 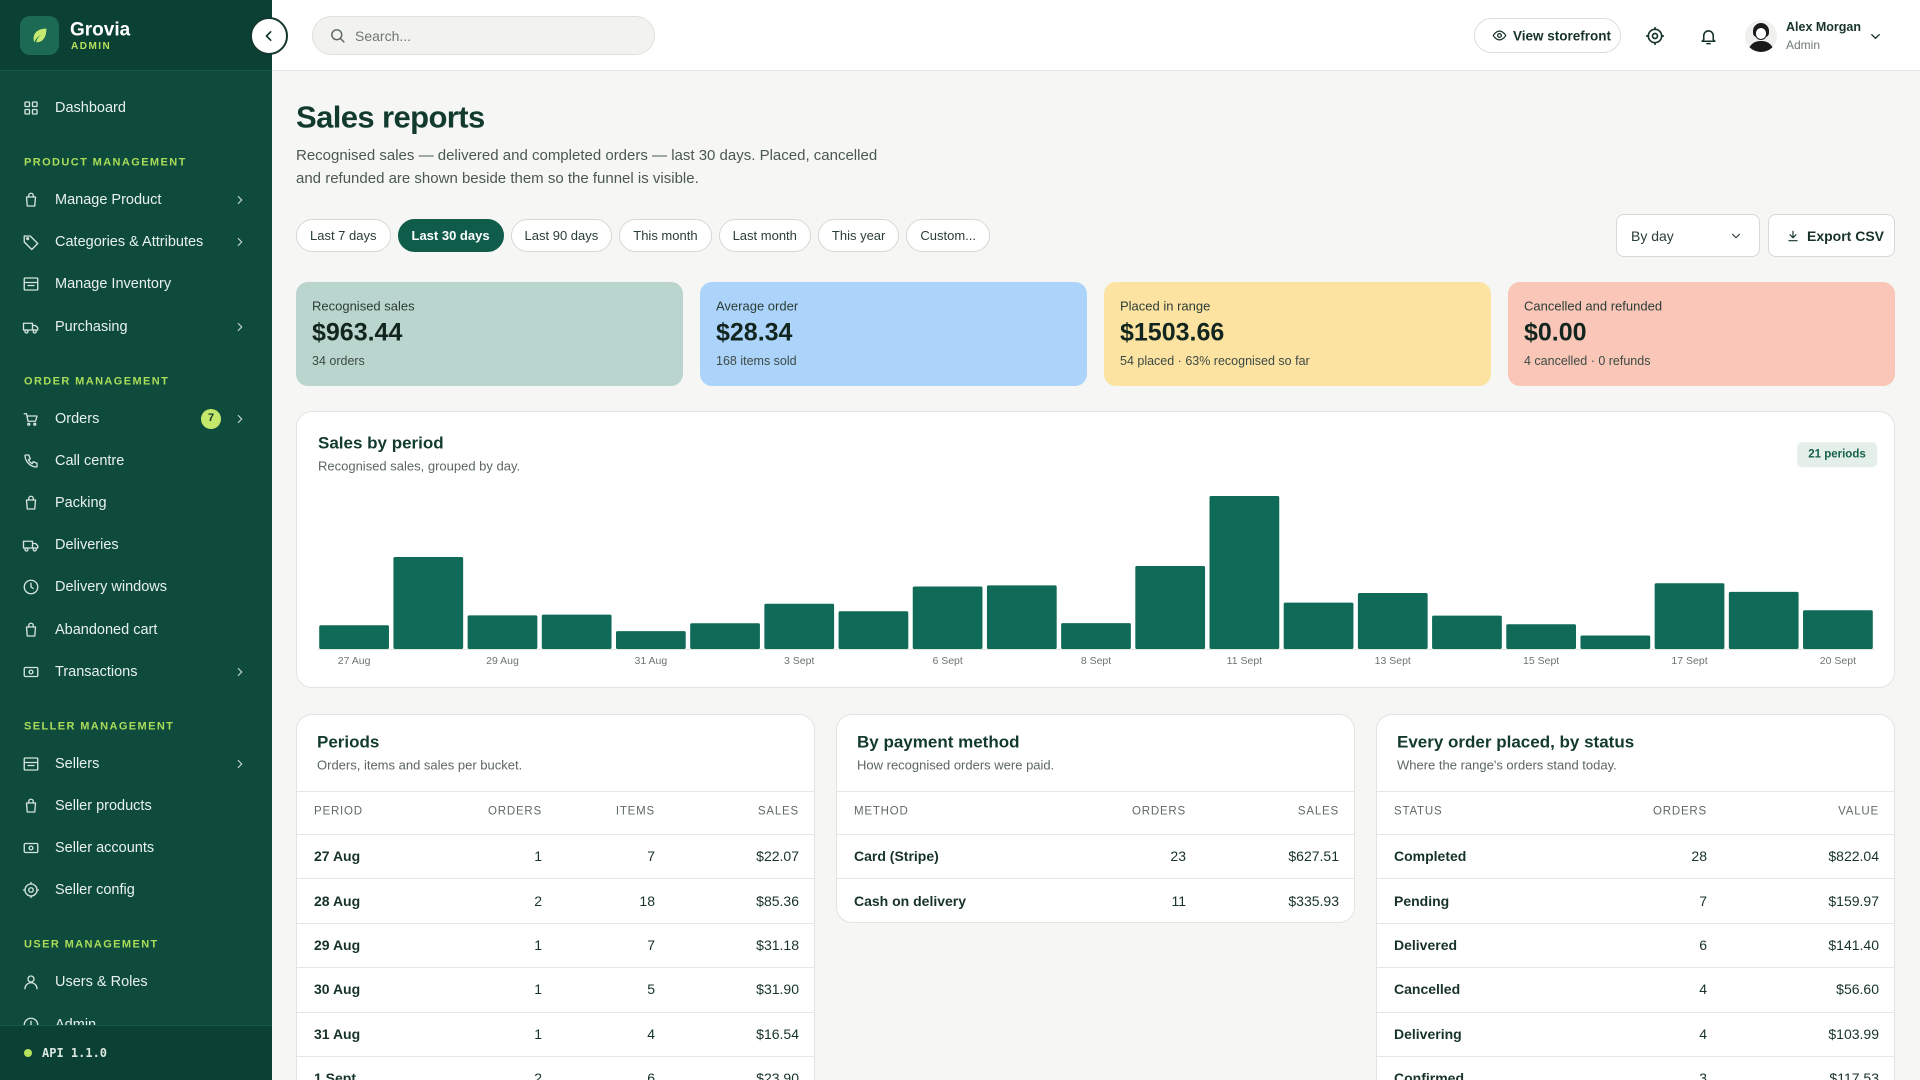 I want to click on notifications-button, so click(x=1708, y=36).